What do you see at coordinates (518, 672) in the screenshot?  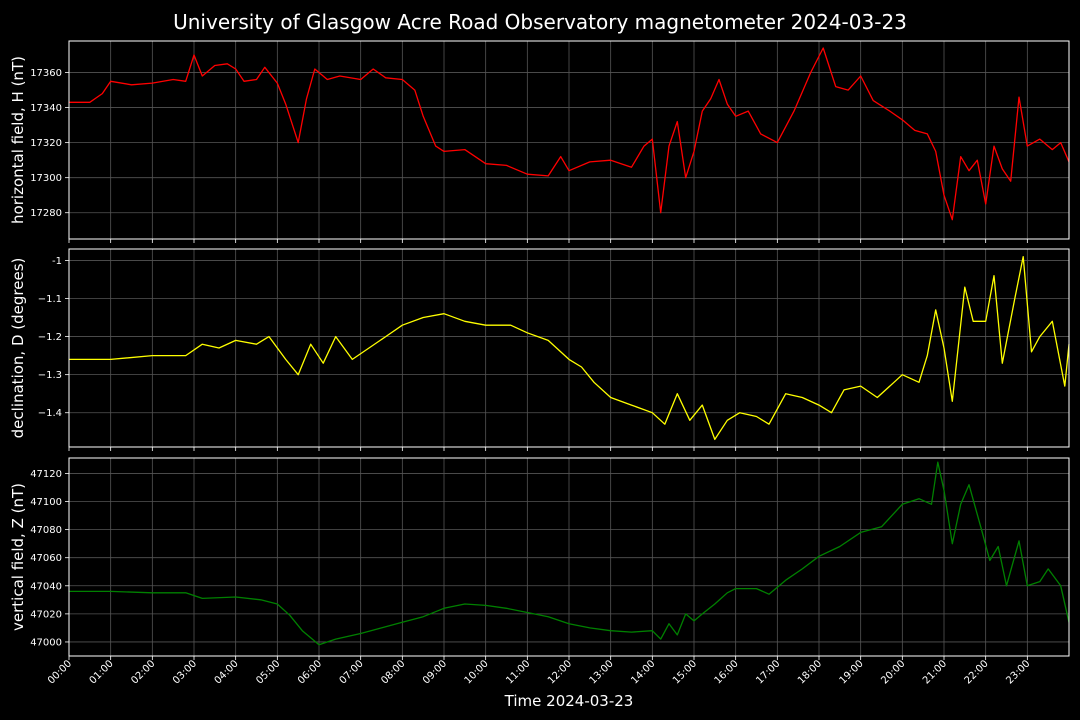 I see `x-tick-label: 11:00` at bounding box center [518, 672].